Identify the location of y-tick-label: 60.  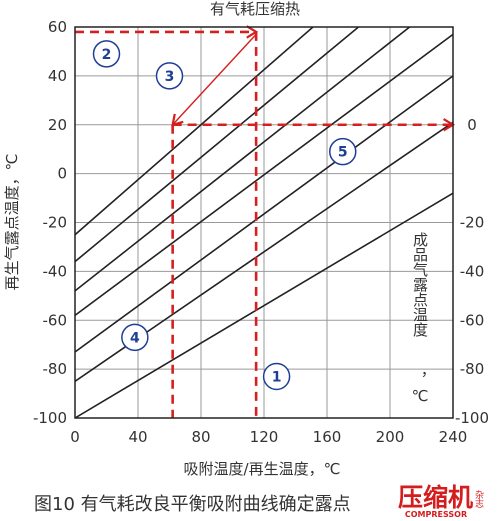
(57, 27).